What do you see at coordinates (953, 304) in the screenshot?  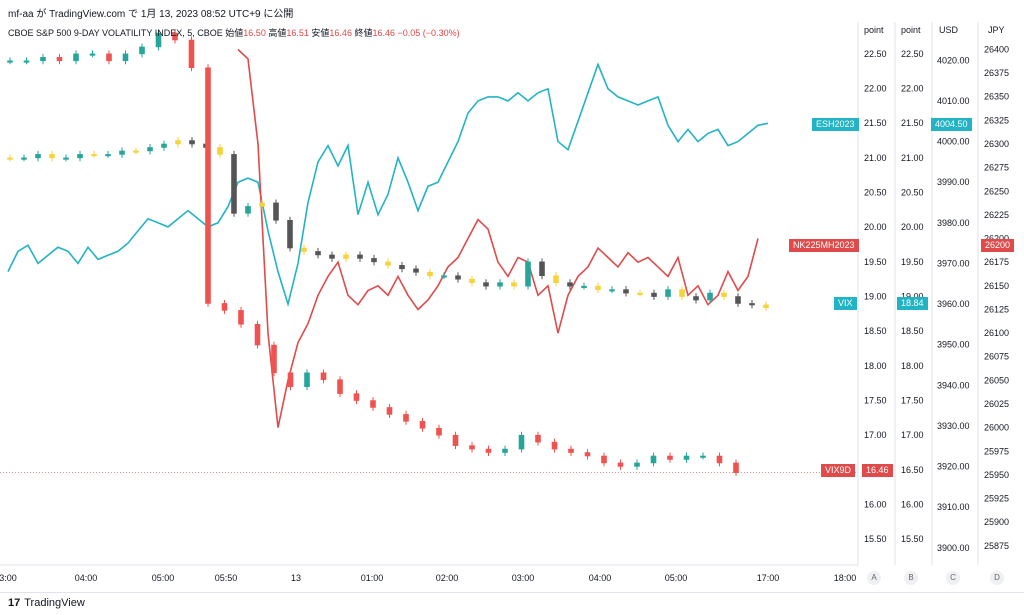 I see `usd-tick: 3960.00` at bounding box center [953, 304].